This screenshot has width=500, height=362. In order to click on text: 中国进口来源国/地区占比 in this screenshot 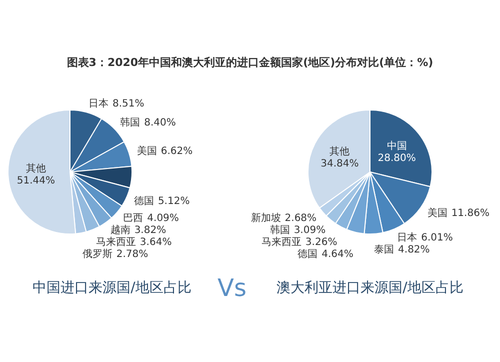, I will do `click(112, 288)`.